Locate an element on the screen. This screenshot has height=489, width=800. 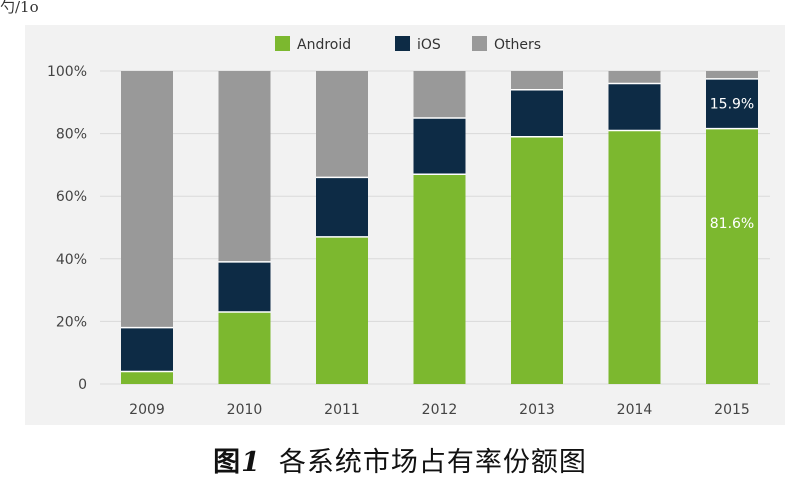
data-label-ios: 15.9% is located at coordinates (732, 105).